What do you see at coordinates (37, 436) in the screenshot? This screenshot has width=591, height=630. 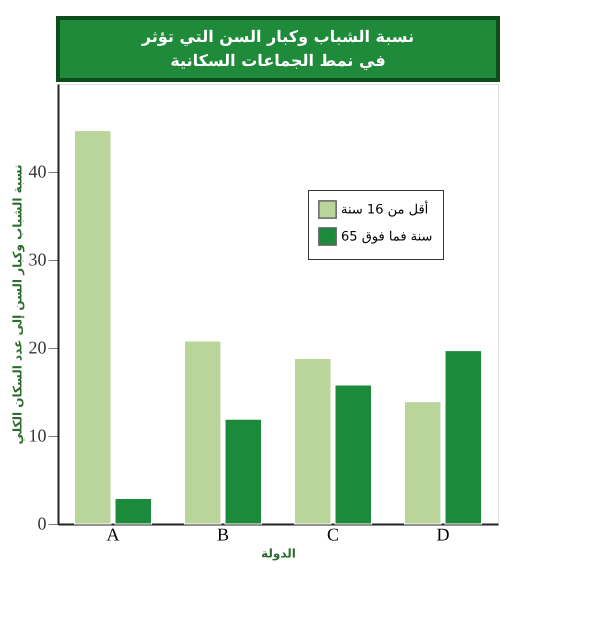 I see `y-tick-label: 10` at bounding box center [37, 436].